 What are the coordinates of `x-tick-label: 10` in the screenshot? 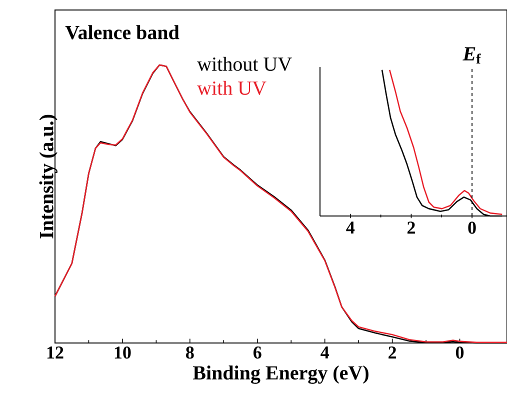 It's located at (122, 352).